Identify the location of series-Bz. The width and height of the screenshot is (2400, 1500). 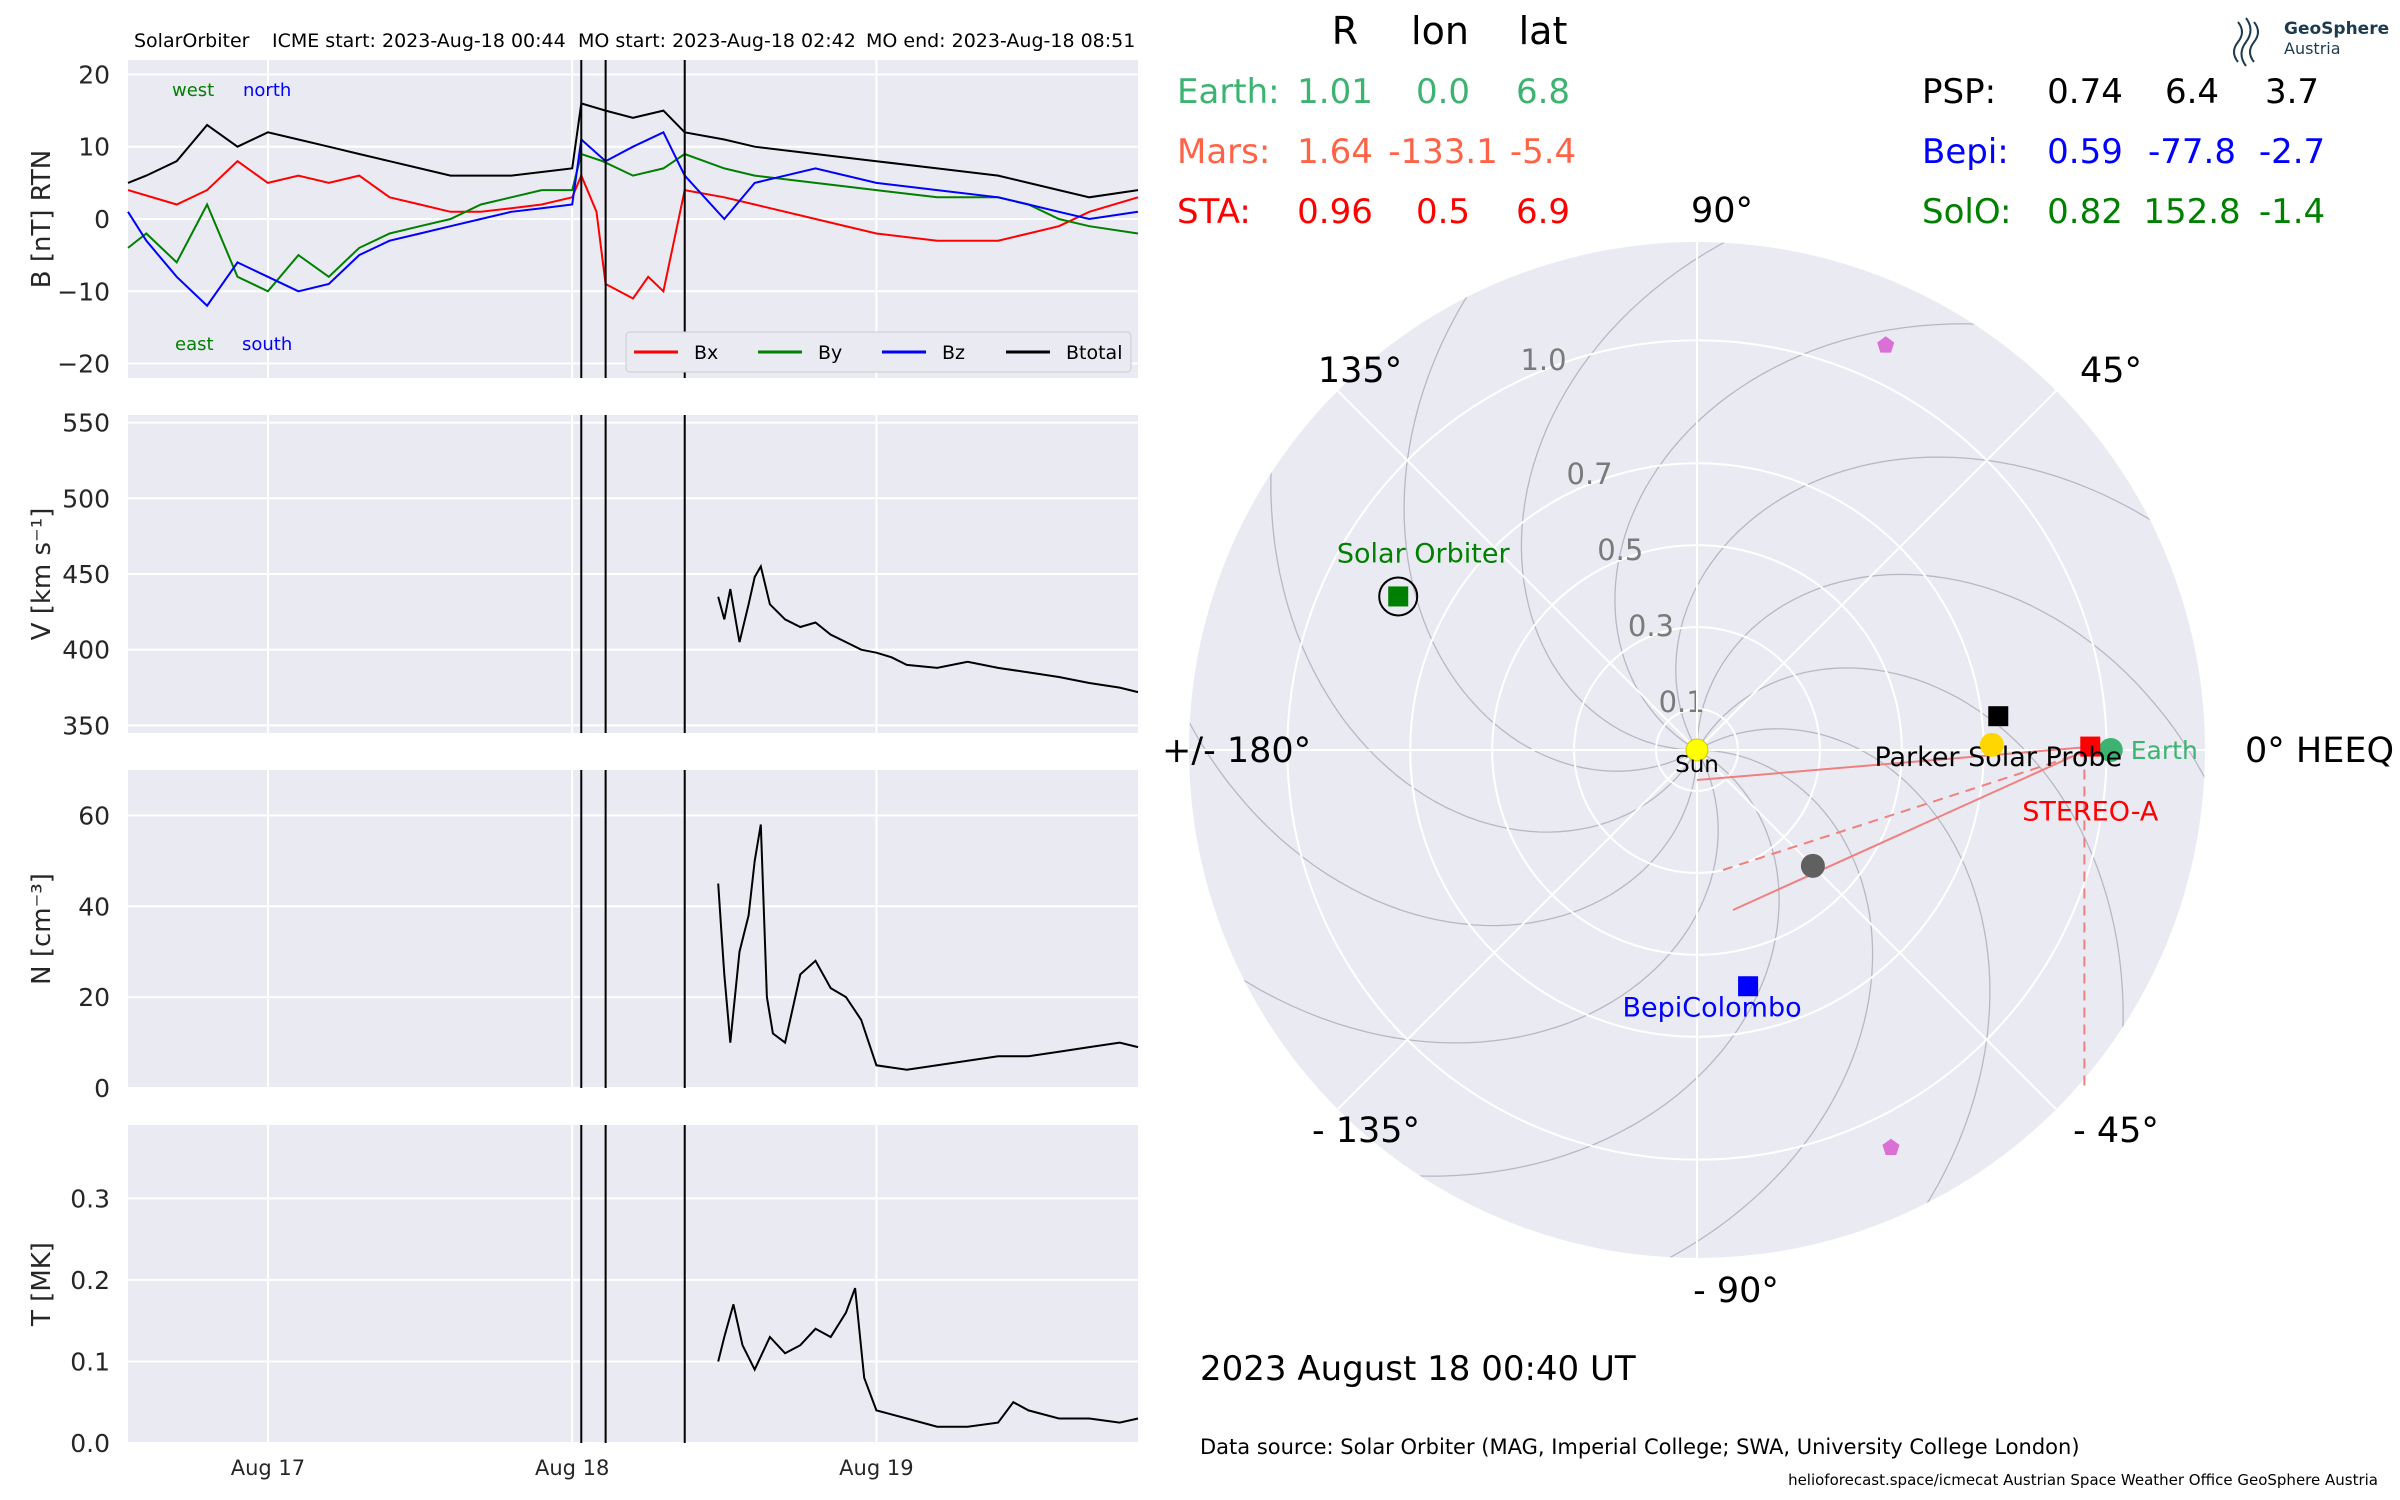
(633, 219).